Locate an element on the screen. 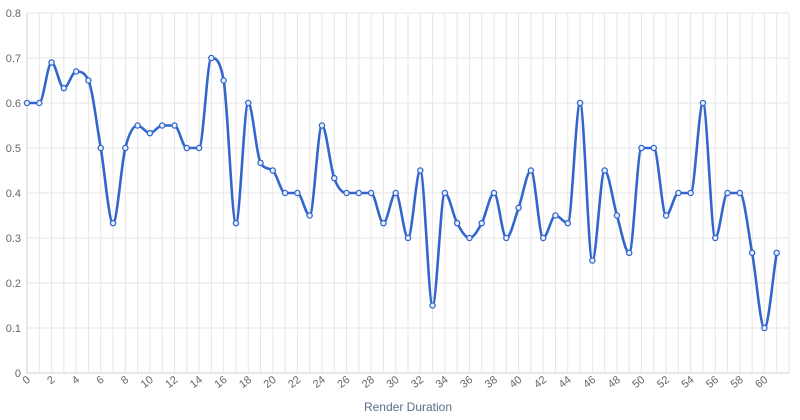  y-axis-ticks: 0 0.1 0.2 0.3 0.4 0.5 0.6 0.7 0.8 is located at coordinates (13, 194).